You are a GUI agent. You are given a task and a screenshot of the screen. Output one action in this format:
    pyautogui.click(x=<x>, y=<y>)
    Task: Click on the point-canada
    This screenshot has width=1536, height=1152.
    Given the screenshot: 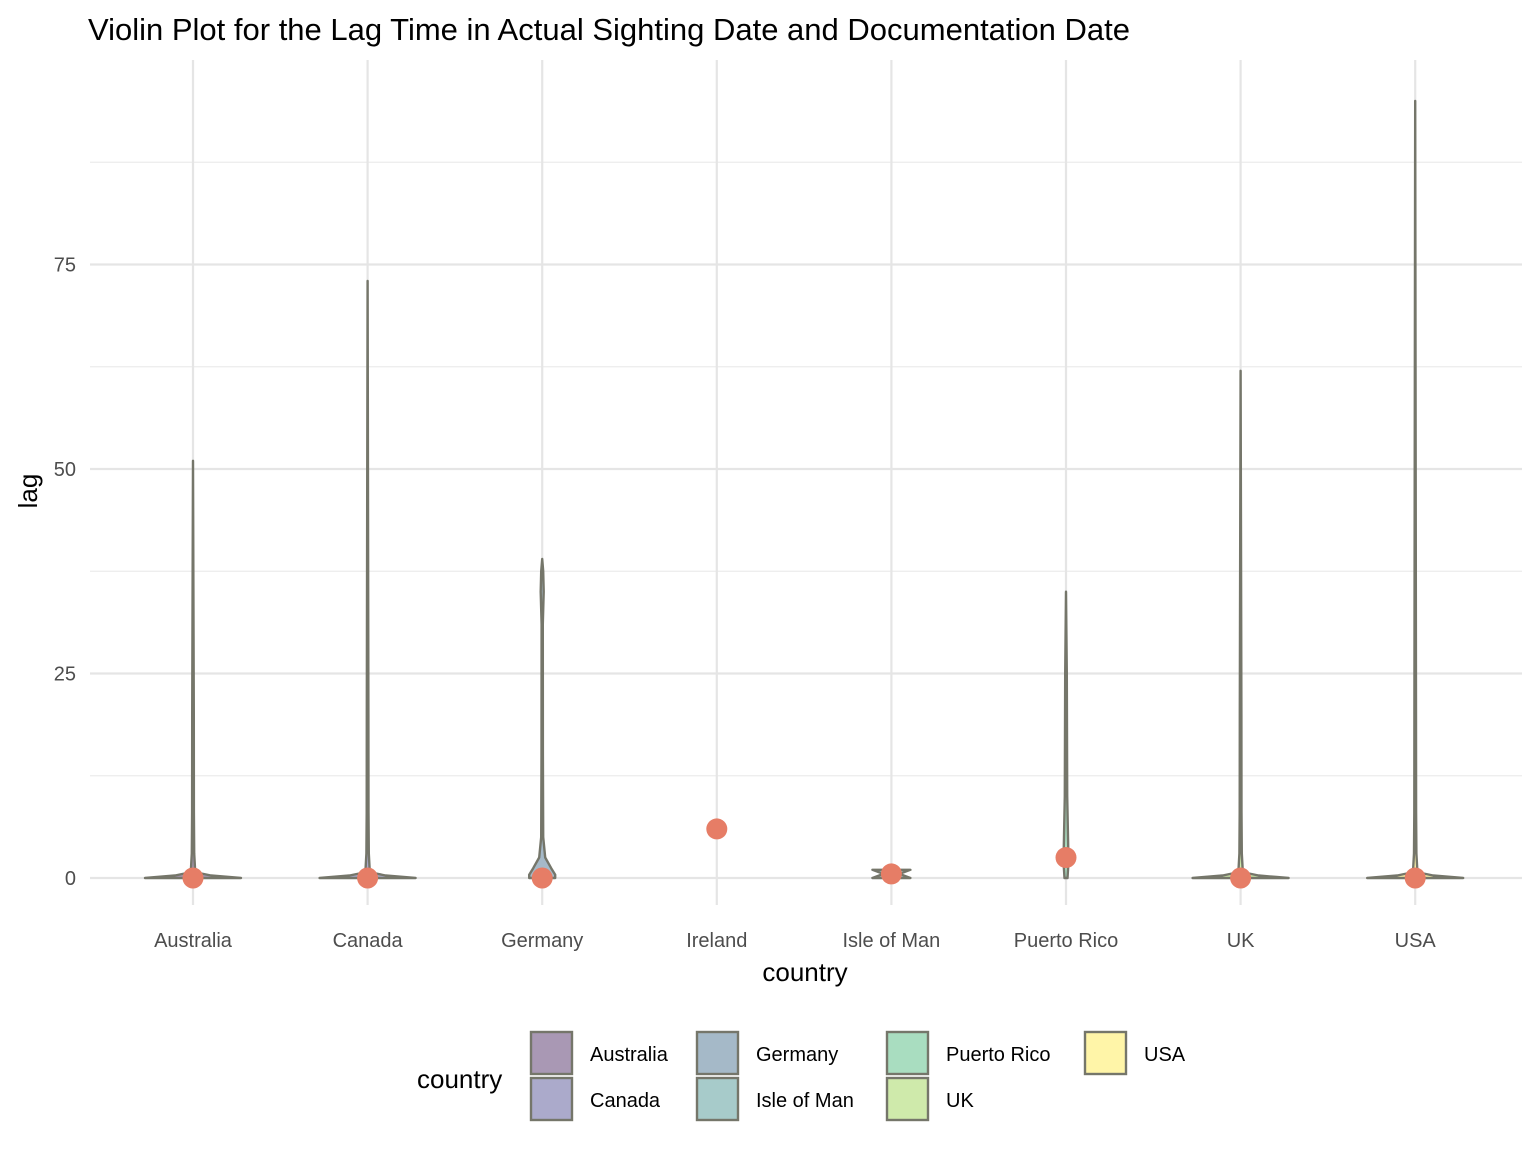 What is the action you would take?
    pyautogui.click(x=368, y=878)
    